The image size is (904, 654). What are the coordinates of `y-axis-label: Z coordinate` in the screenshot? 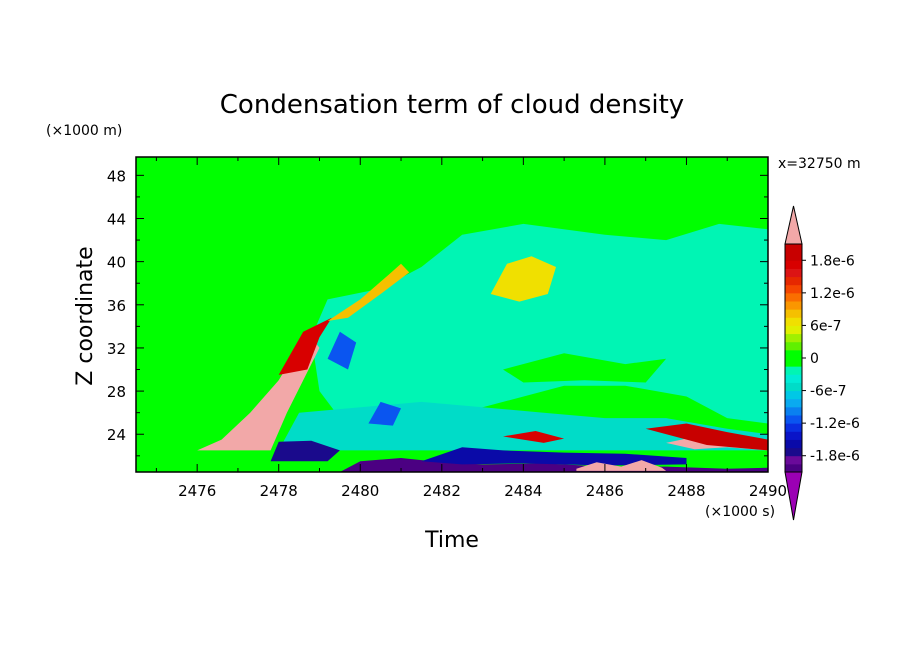 It's located at (85, 315).